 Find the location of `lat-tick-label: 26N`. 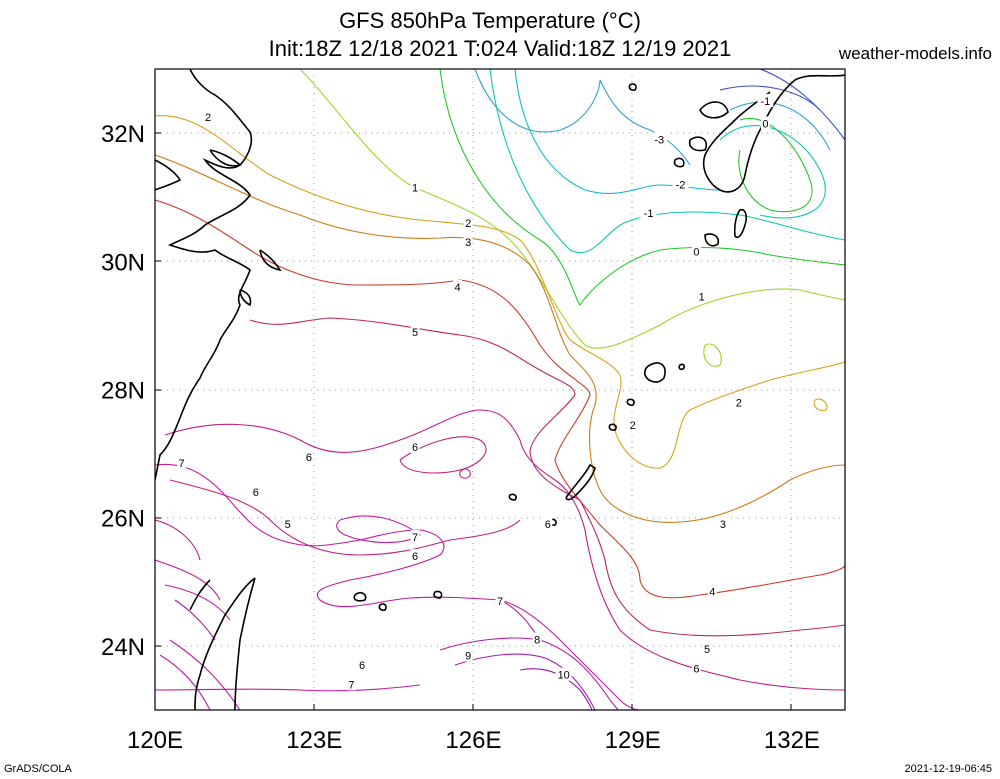

lat-tick-label: 26N is located at coordinates (123, 519).